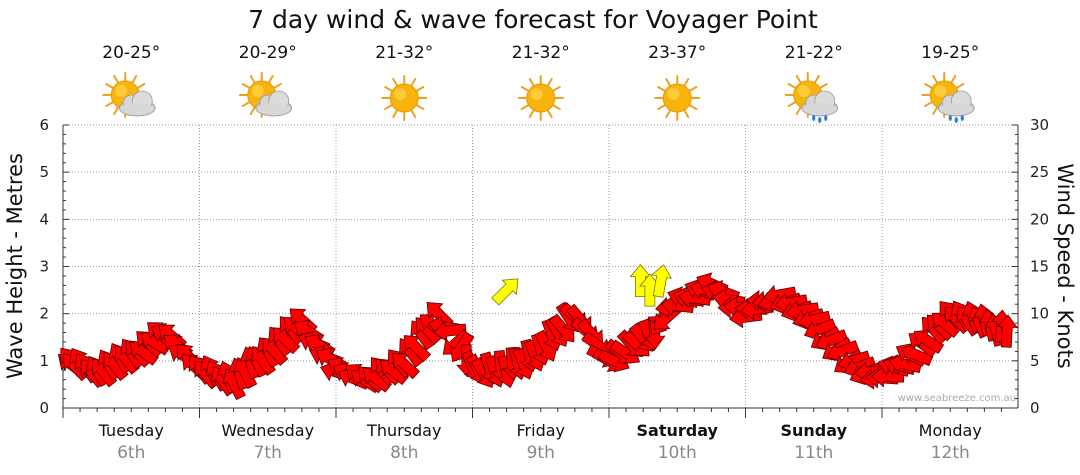 The height and width of the screenshot is (475, 1080). I want to click on tick-label-right: 30, so click(1039, 125).